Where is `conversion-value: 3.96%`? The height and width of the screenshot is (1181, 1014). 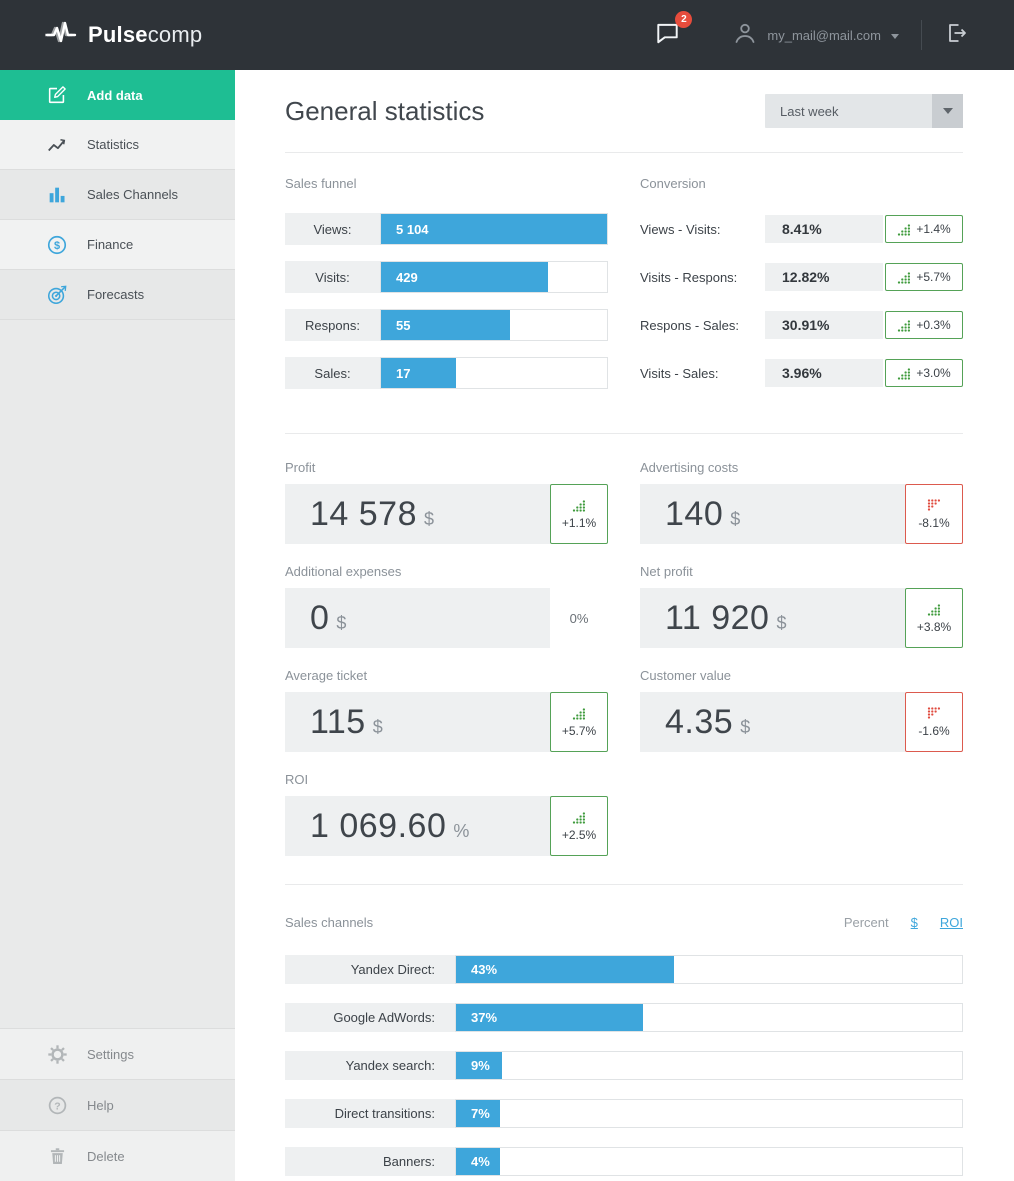
conversion-value: 3.96% is located at coordinates (824, 373).